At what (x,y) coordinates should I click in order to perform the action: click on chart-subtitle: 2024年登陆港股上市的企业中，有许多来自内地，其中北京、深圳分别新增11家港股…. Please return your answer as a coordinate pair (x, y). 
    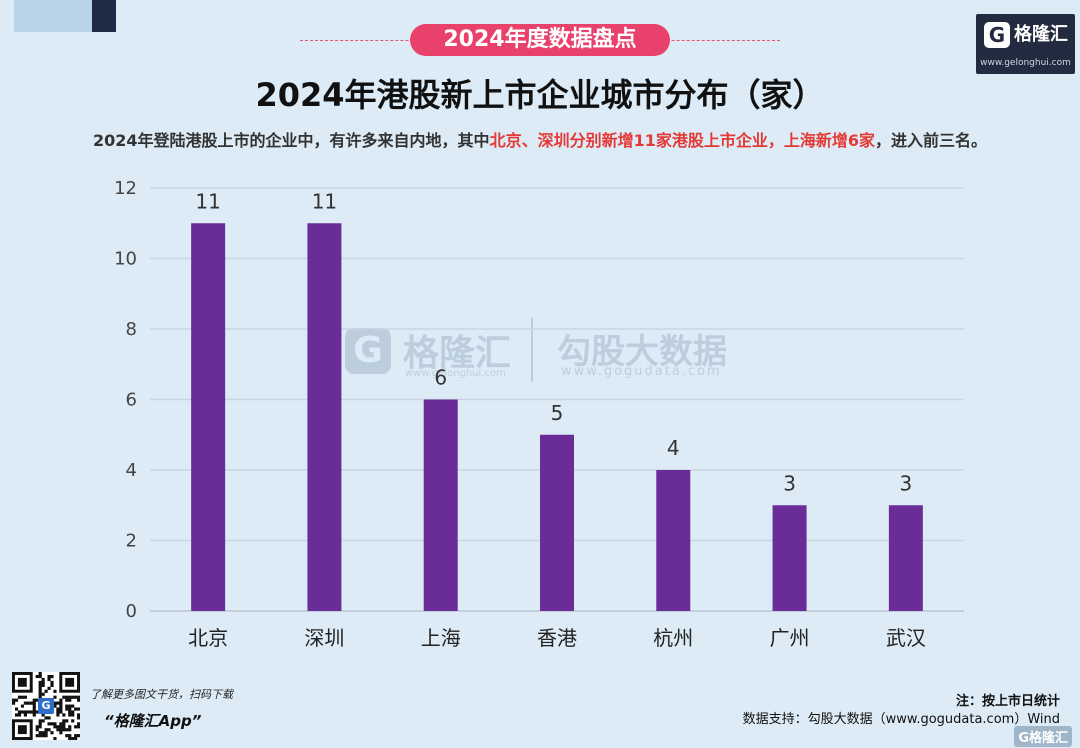
    Looking at the image, I should click on (540, 139).